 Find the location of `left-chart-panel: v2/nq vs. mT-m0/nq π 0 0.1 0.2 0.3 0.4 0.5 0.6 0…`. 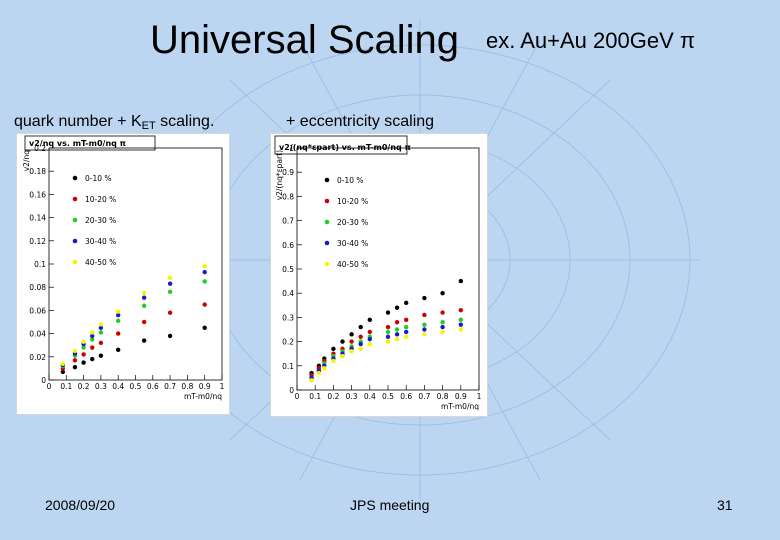

left-chart-panel: v2/nq vs. mT-m0/nq π 0 0.1 0.2 0.3 0.4 0.5 0.6 0… is located at coordinates (123, 274).